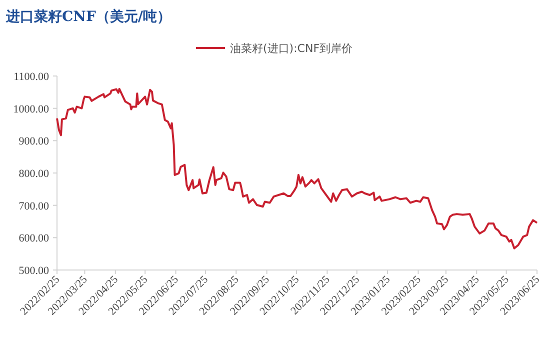 Image resolution: width=554 pixels, height=339 pixels. Describe the element at coordinates (34, 271) in the screenshot. I see `y-tick-label: 500.00` at that location.